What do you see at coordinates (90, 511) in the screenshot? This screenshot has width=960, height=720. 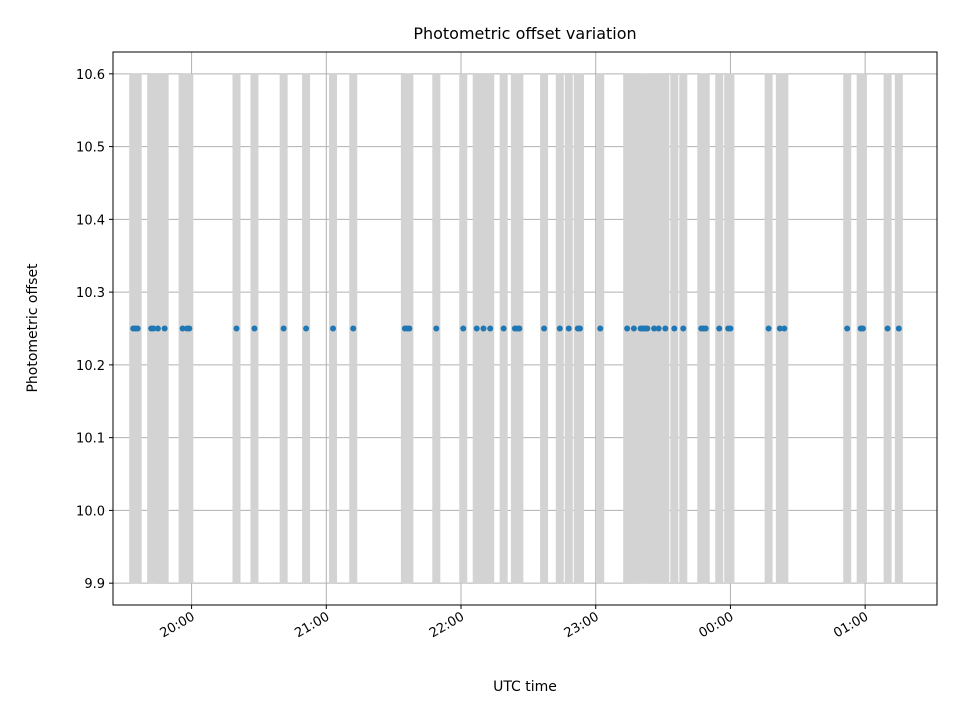 I see `y-tick-label: 10.0` at bounding box center [90, 511].